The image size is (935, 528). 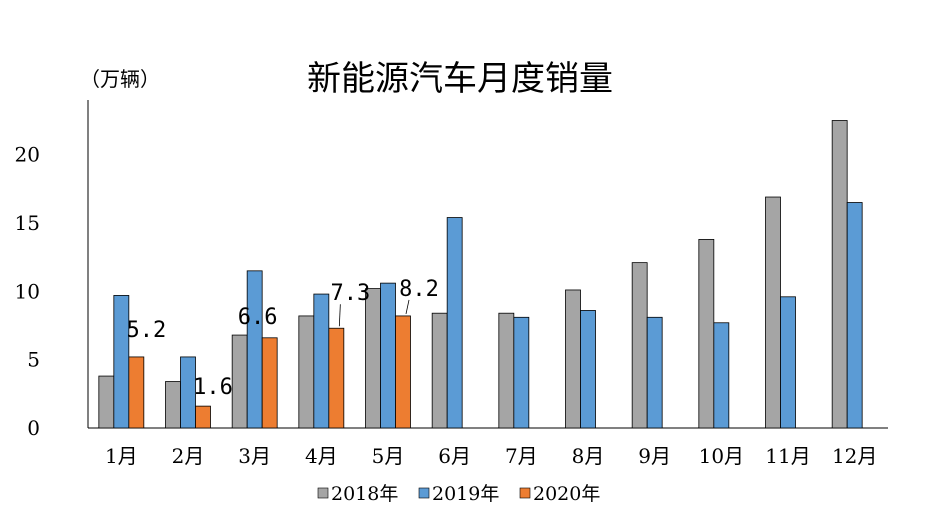 I want to click on y-tick-label: 5, so click(x=33, y=360).